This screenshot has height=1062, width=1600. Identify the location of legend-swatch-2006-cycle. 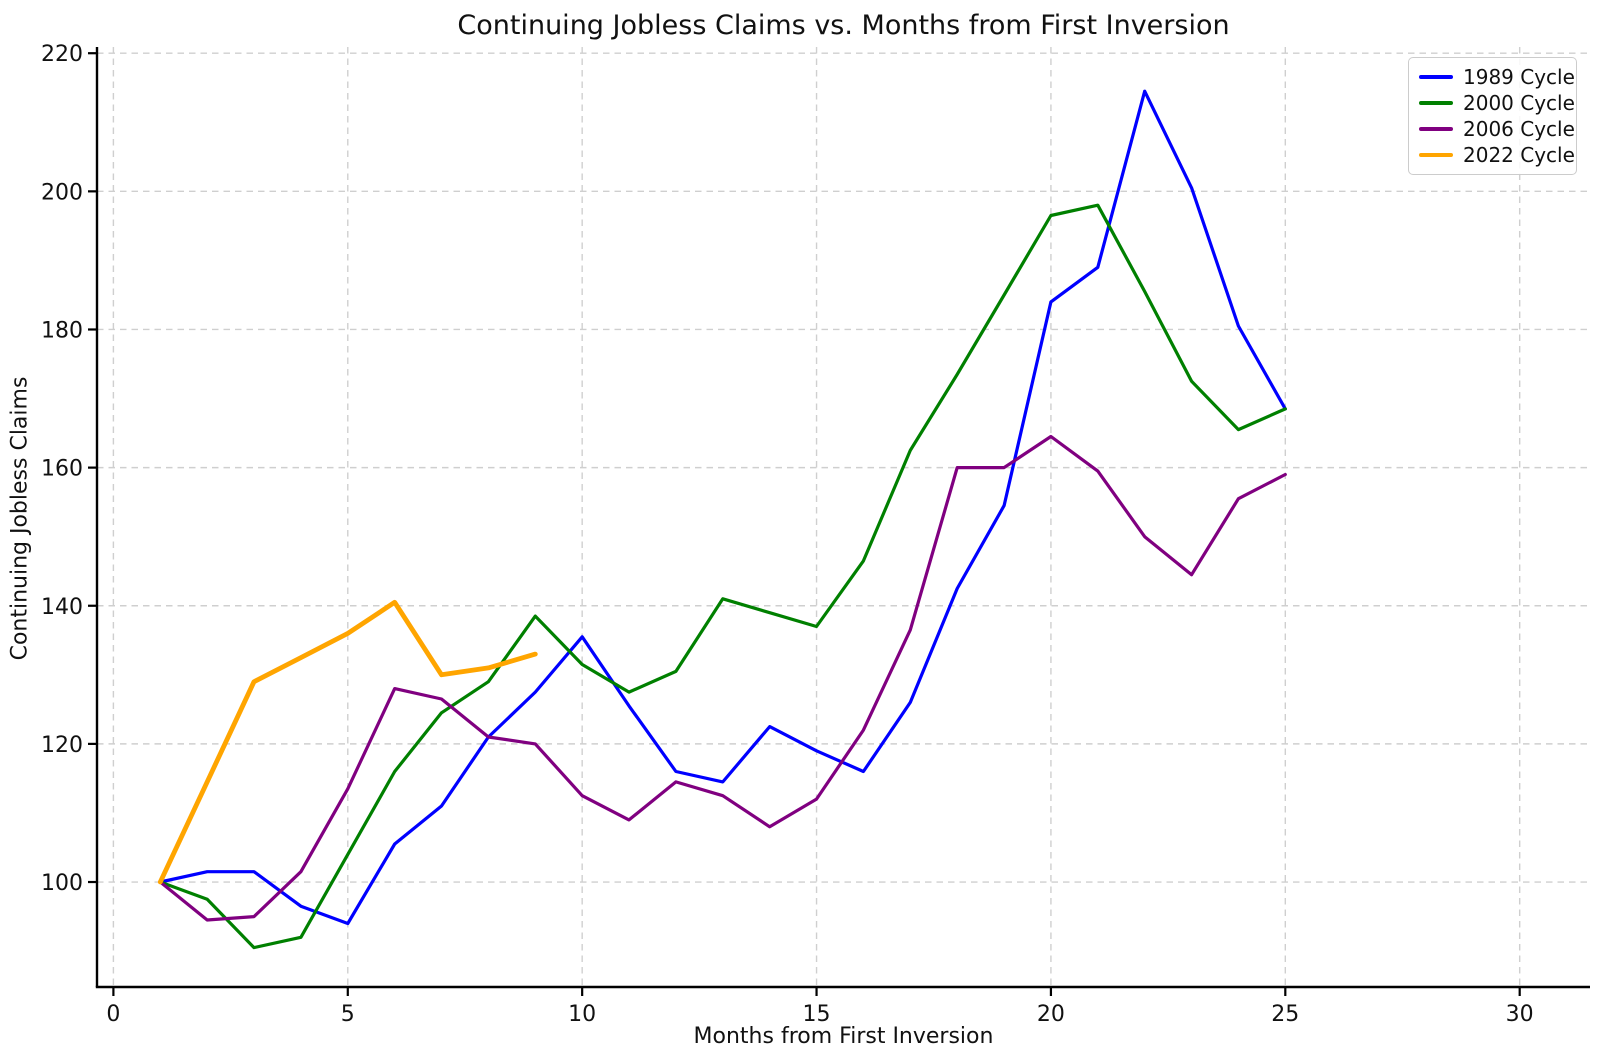
(1436, 129).